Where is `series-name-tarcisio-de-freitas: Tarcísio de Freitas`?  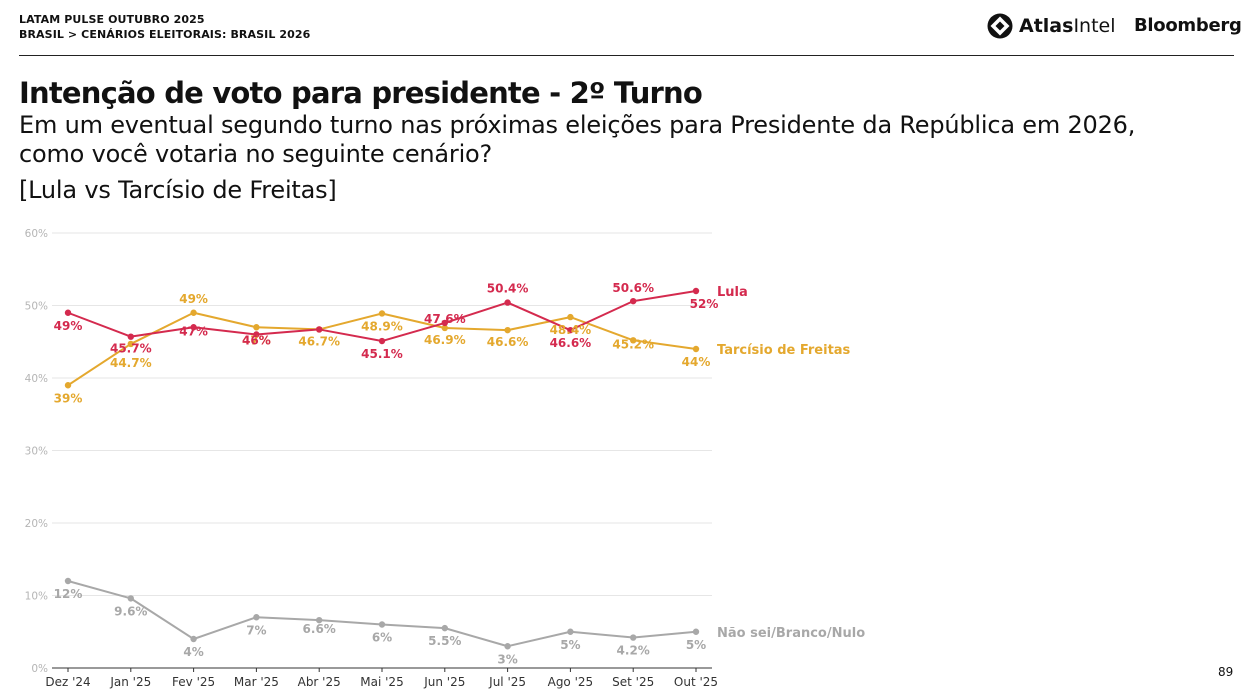 series-name-tarcisio-de-freitas: Tarcísio de Freitas is located at coordinates (784, 350).